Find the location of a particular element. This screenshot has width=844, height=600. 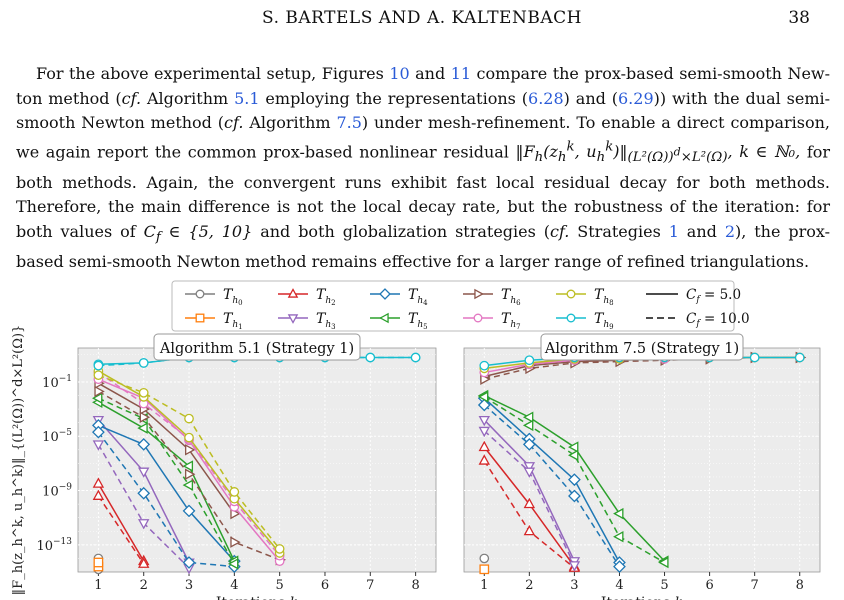

panel-title: Algorithm 5.1 (Strategy 1) is located at coordinates (256, 349).